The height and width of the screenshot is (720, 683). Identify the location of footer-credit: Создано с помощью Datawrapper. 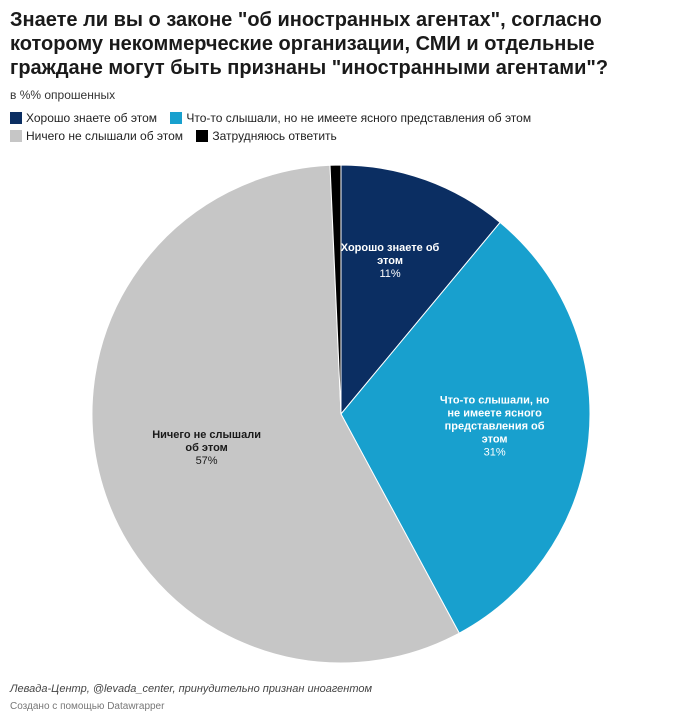
(87, 706).